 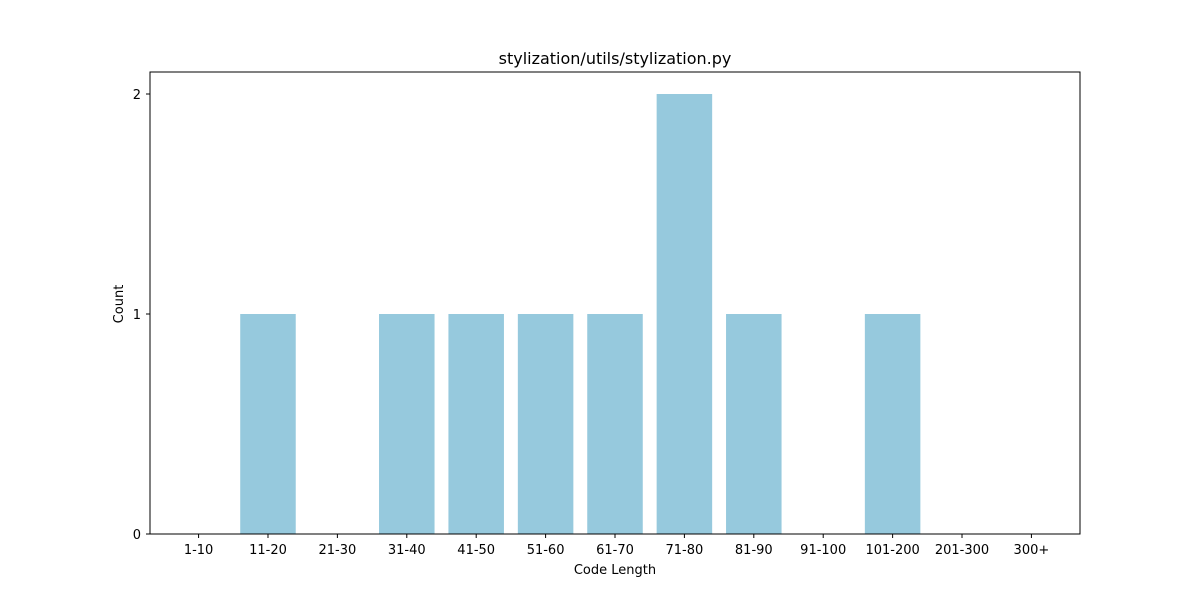 I want to click on x-tick-label: 21-30, so click(x=337, y=550).